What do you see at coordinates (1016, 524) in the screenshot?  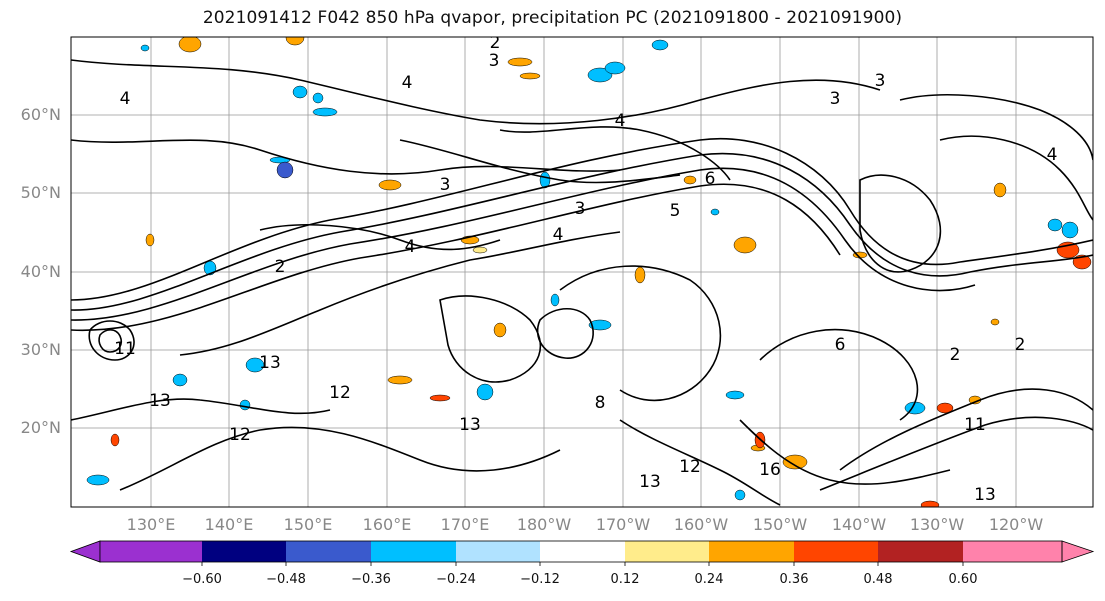 I see `lon-label: 120°W` at bounding box center [1016, 524].